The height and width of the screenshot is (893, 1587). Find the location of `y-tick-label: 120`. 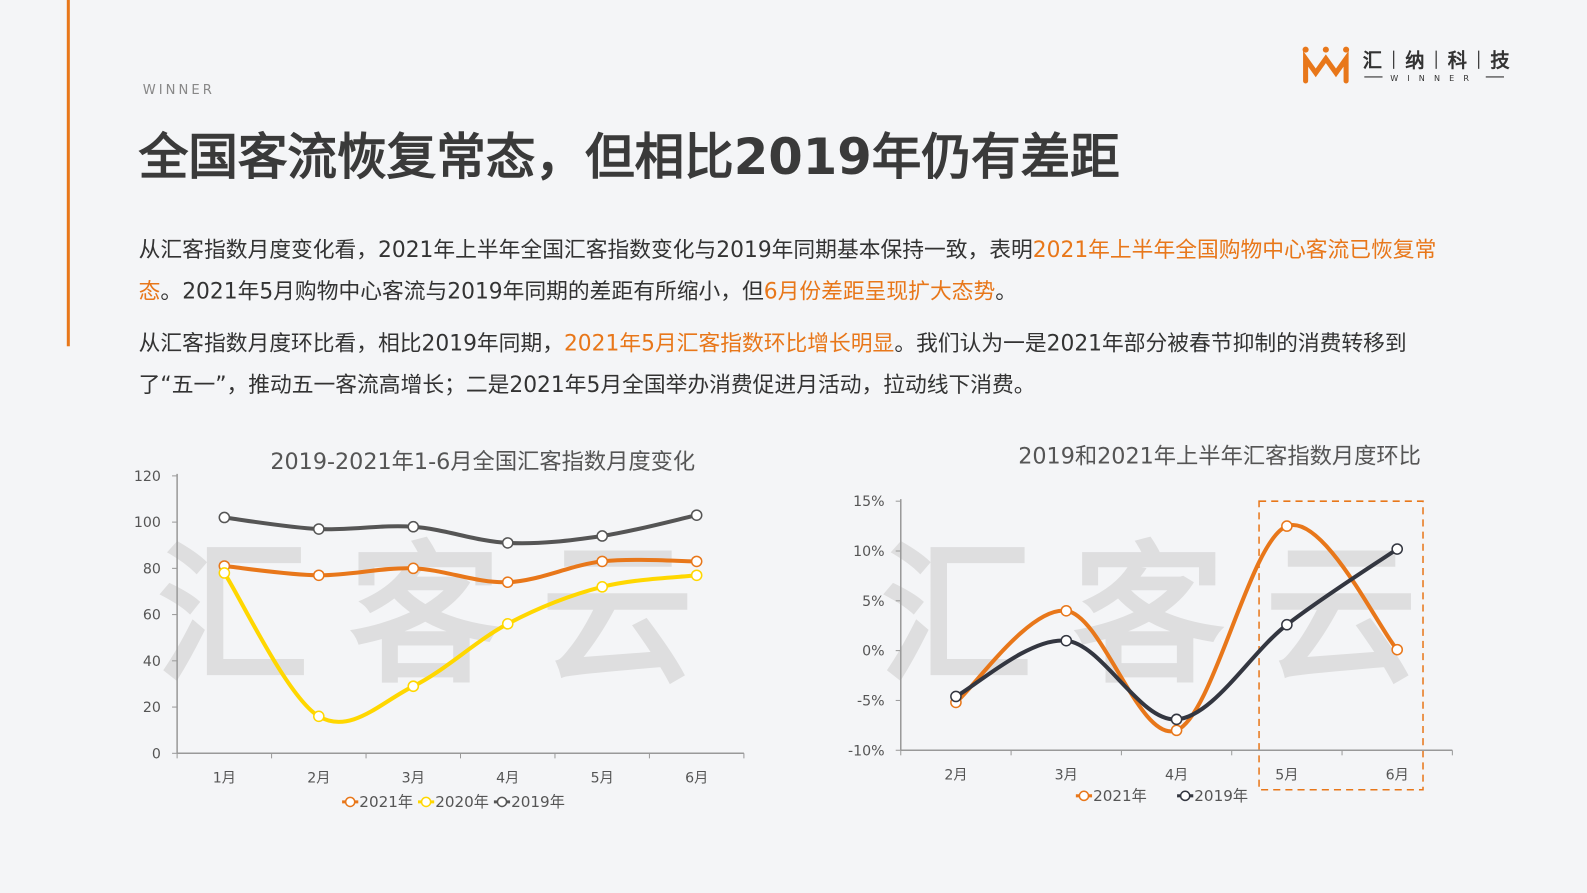

y-tick-label: 120 is located at coordinates (147, 477).